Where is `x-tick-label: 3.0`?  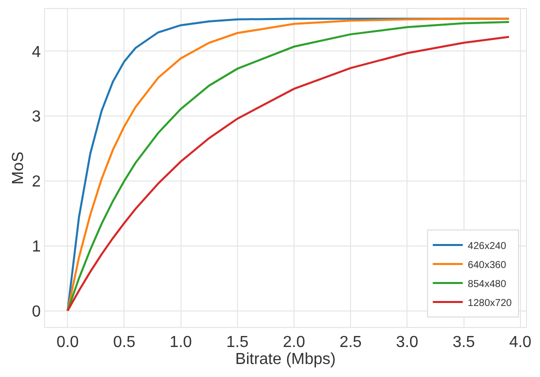
x-tick-label: 3.0 is located at coordinates (407, 343).